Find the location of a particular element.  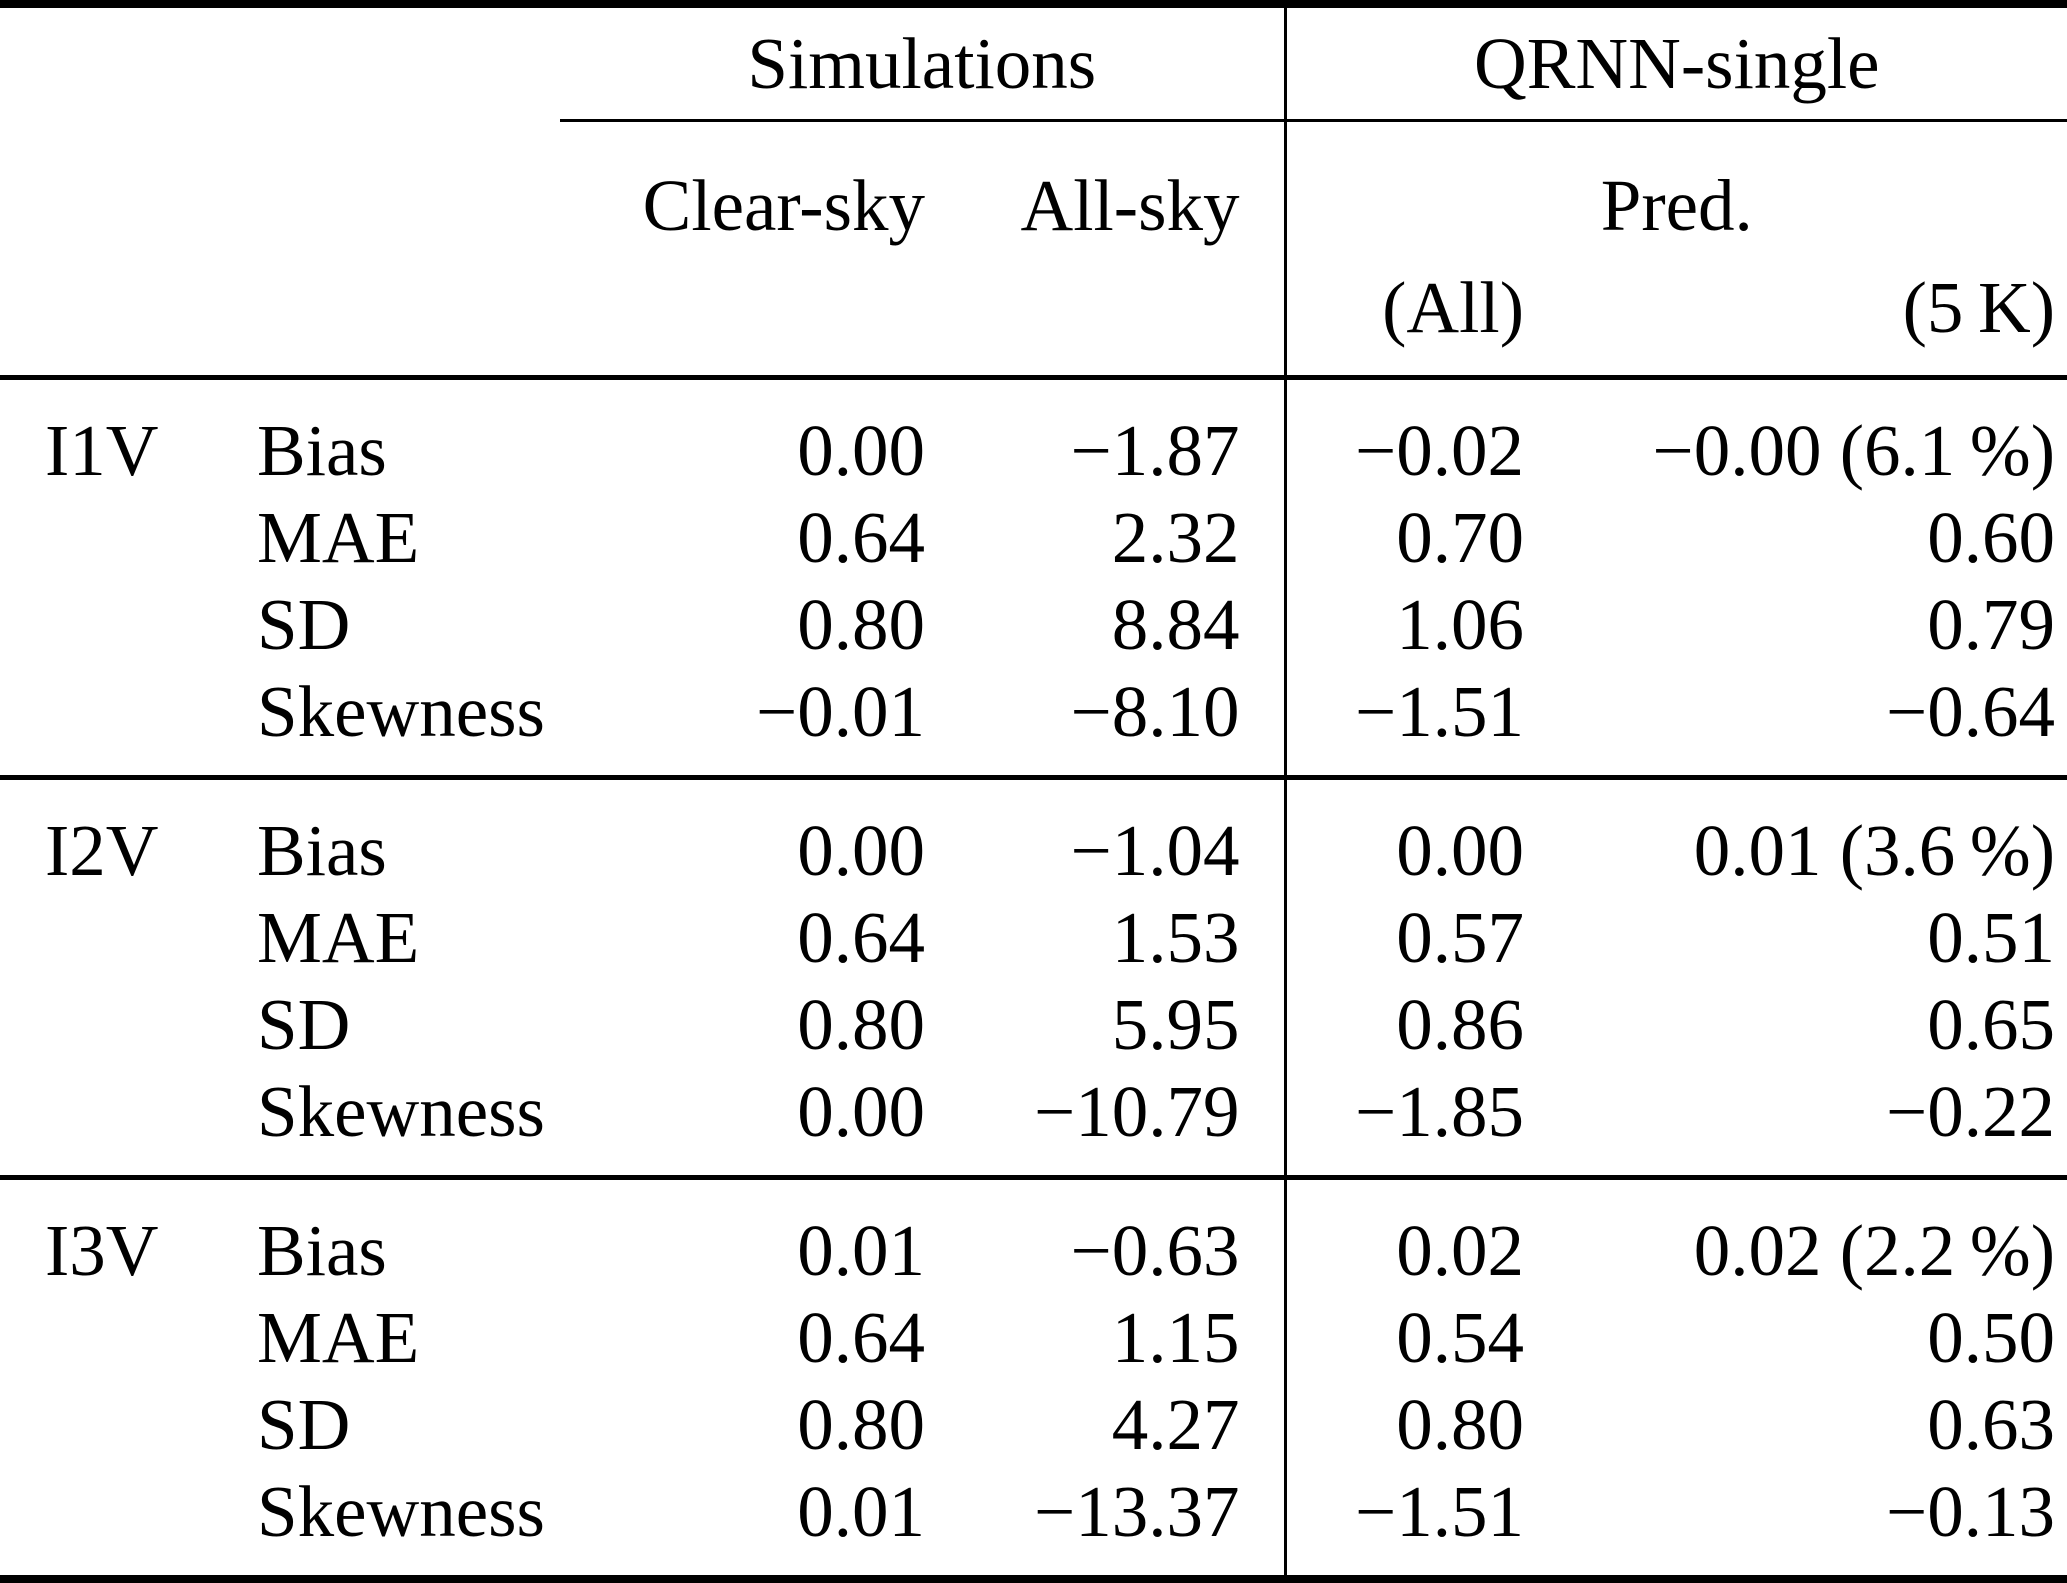

channel-label: I1V is located at coordinates (102, 450).